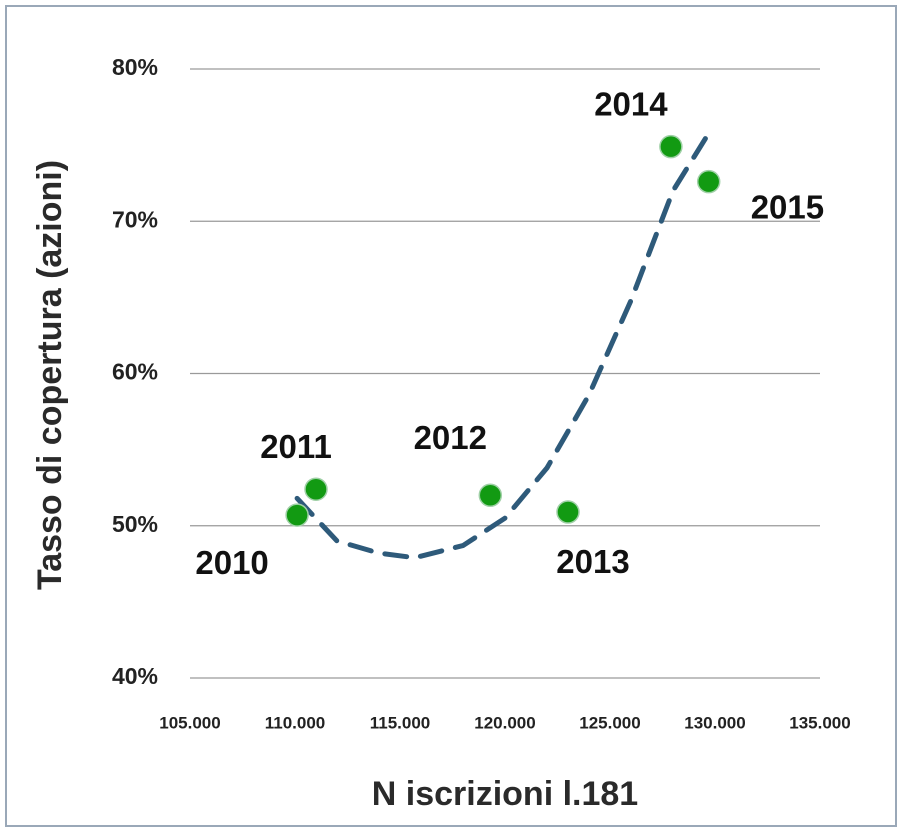 This screenshot has height=829, width=902. I want to click on x-tick-label: 110.000, so click(295, 722).